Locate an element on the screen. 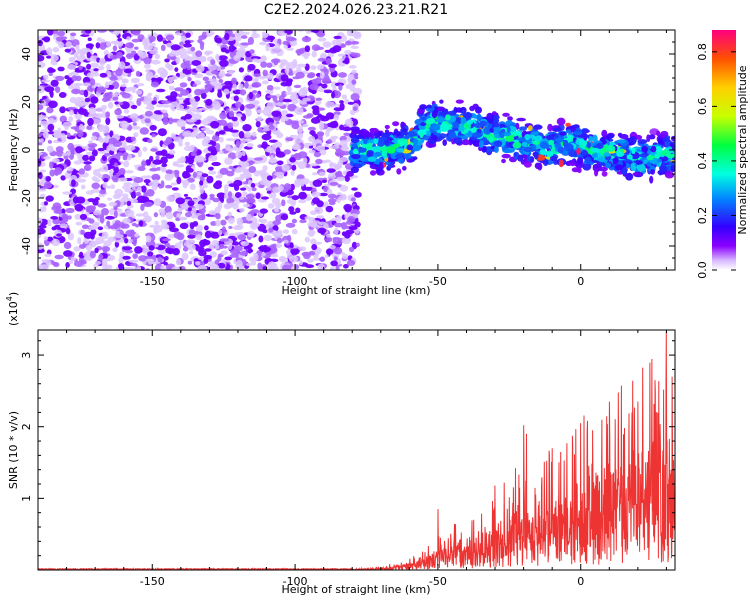 Image resolution: width=750 pixels, height=600 pixels. snr-multiplier: (x104) is located at coordinates (12, 309).